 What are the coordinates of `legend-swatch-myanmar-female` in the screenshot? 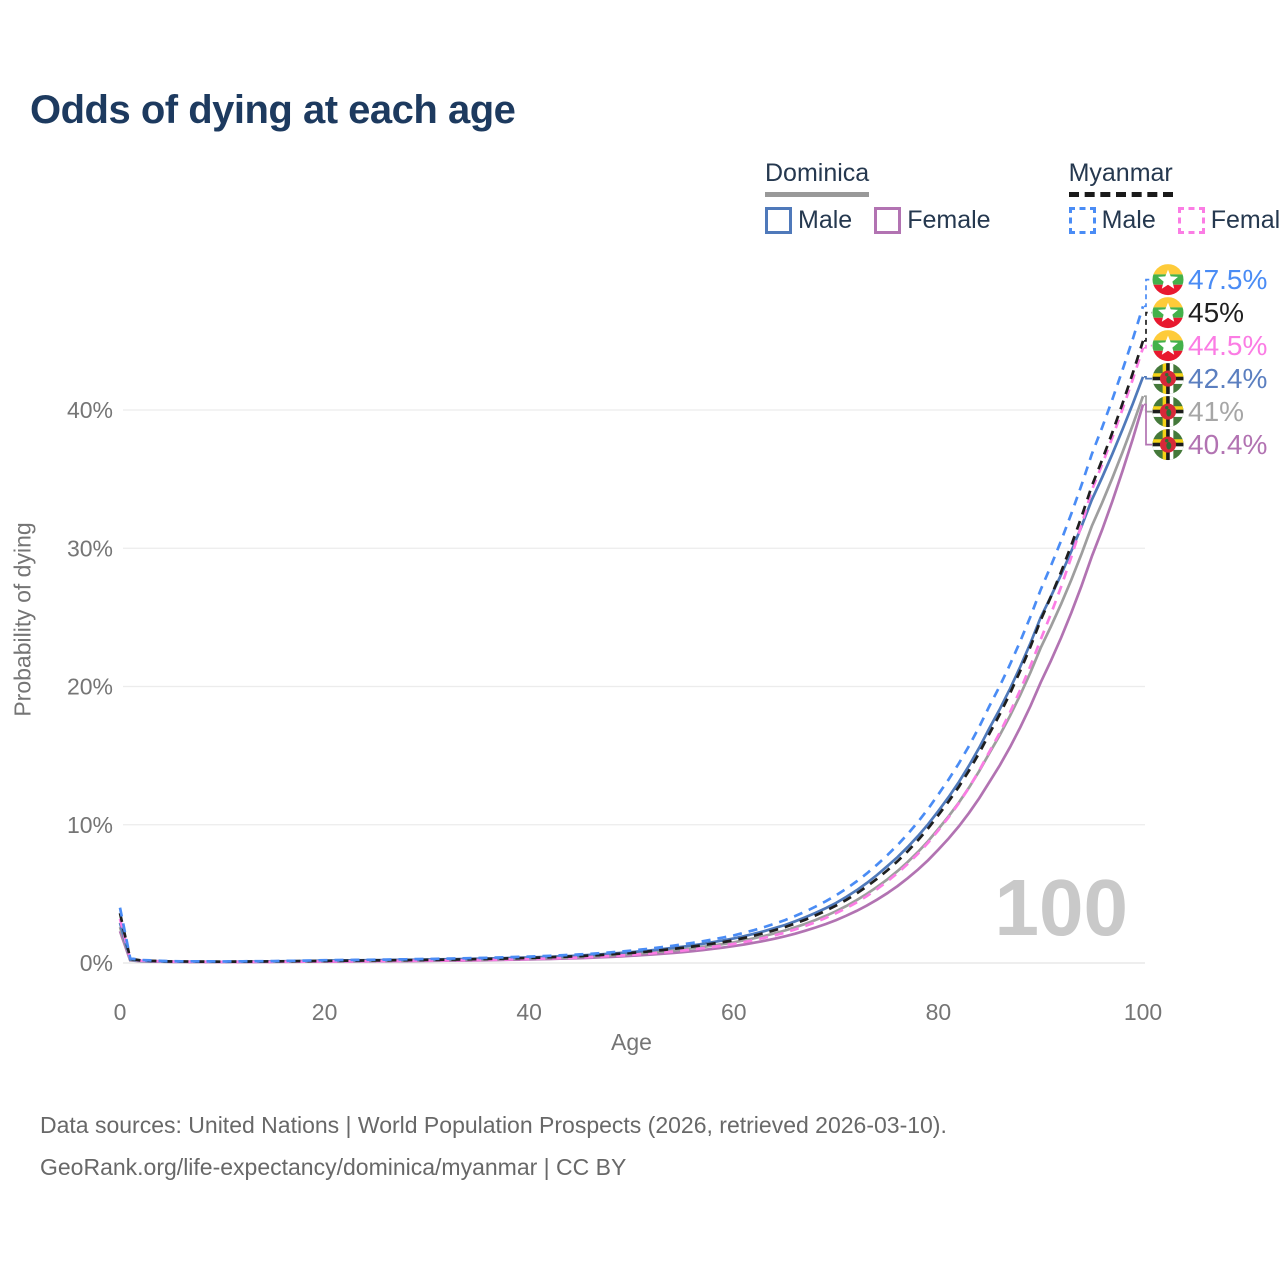 It's located at (1191, 220).